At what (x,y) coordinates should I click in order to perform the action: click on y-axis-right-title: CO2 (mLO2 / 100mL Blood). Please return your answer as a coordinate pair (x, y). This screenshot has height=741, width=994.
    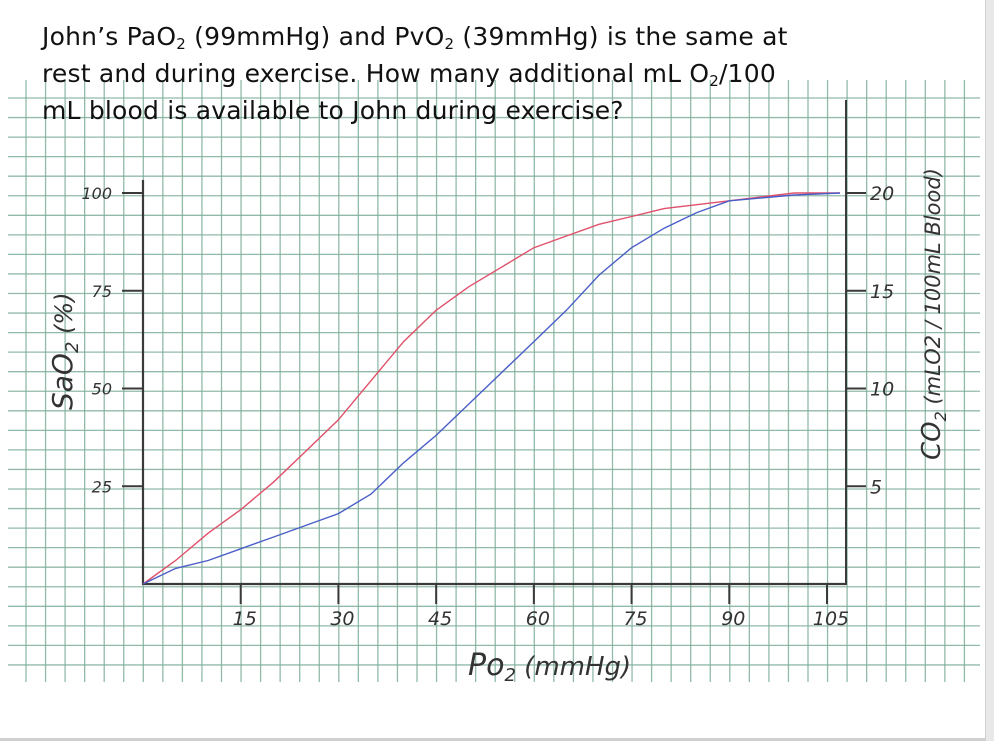
    Looking at the image, I should click on (933, 314).